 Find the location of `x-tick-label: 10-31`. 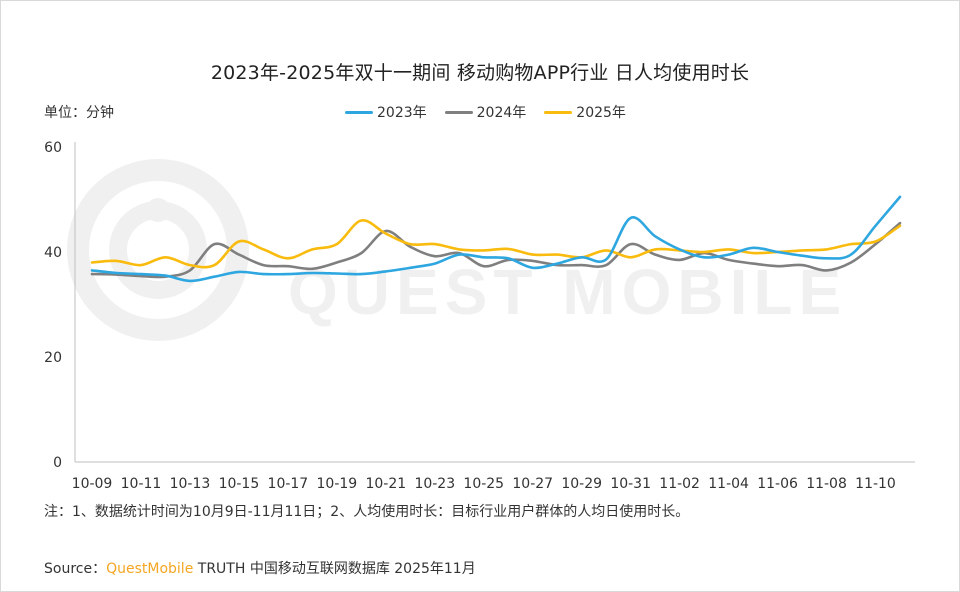

x-tick-label: 10-31 is located at coordinates (630, 484).